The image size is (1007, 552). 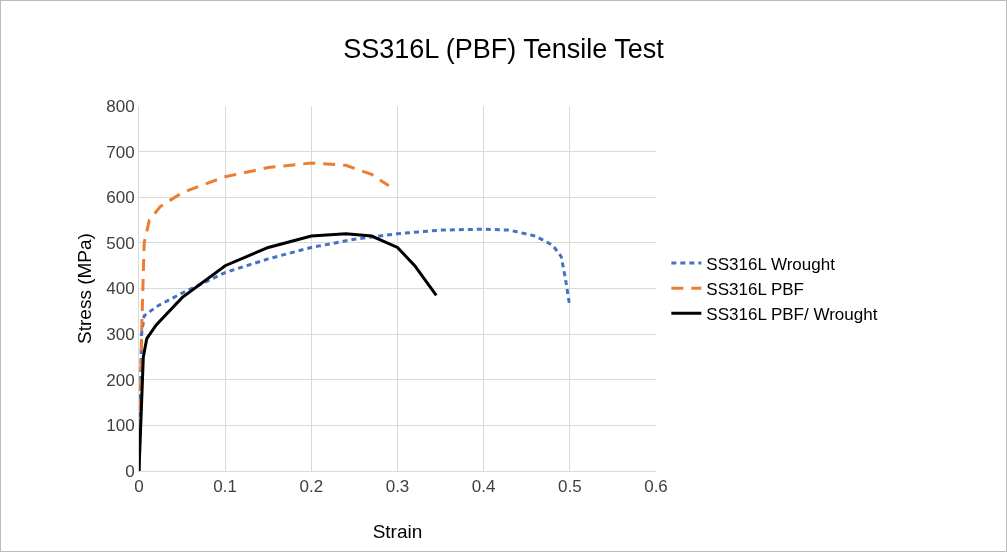 I want to click on x-tick-label: 0.4, so click(x=483, y=487).